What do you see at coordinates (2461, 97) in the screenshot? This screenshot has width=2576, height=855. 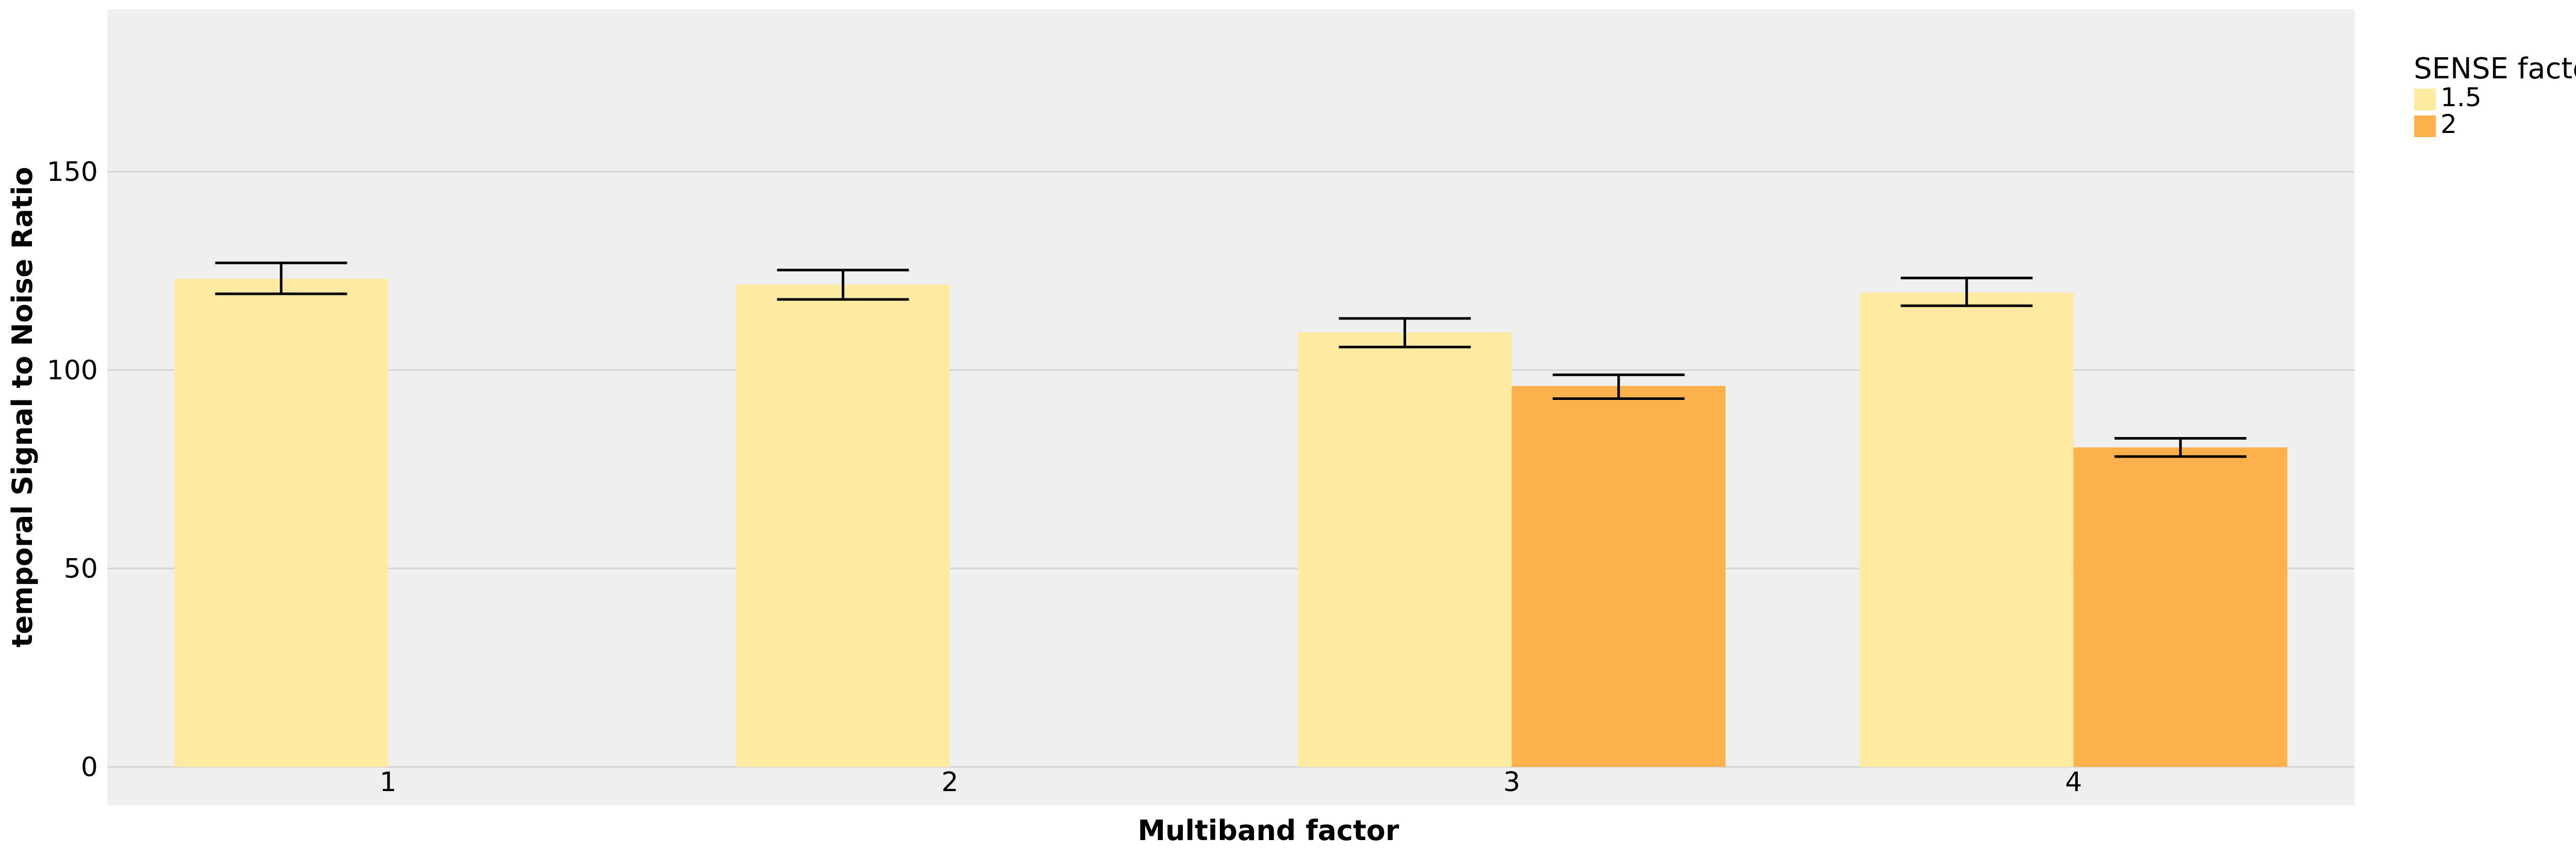 I see `legend-label: 1.5` at bounding box center [2461, 97].